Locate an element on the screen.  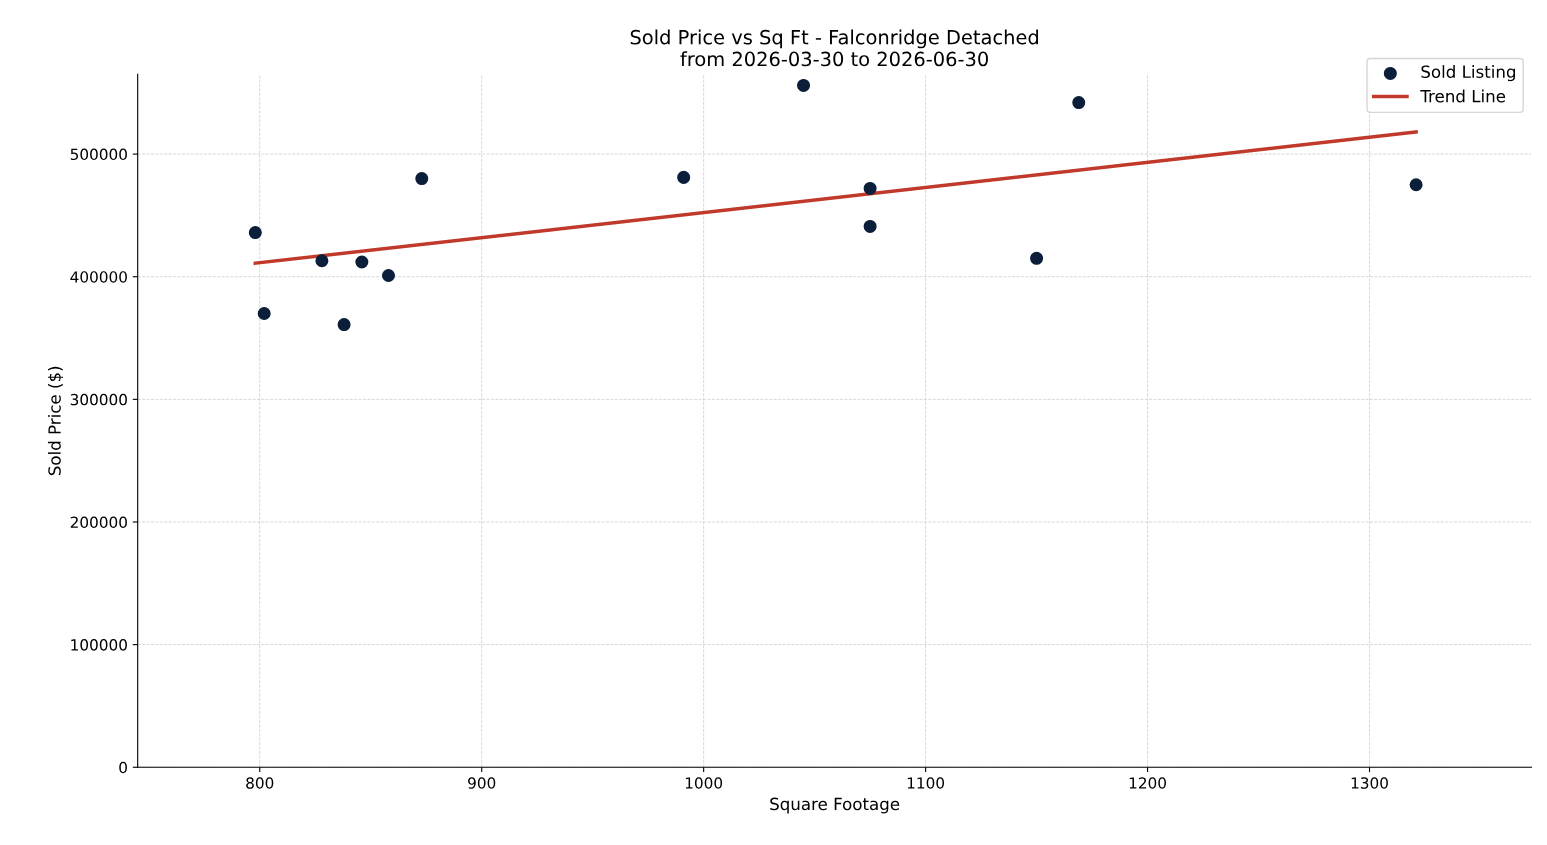
y-tick-label: 200000 is located at coordinates (98, 522).